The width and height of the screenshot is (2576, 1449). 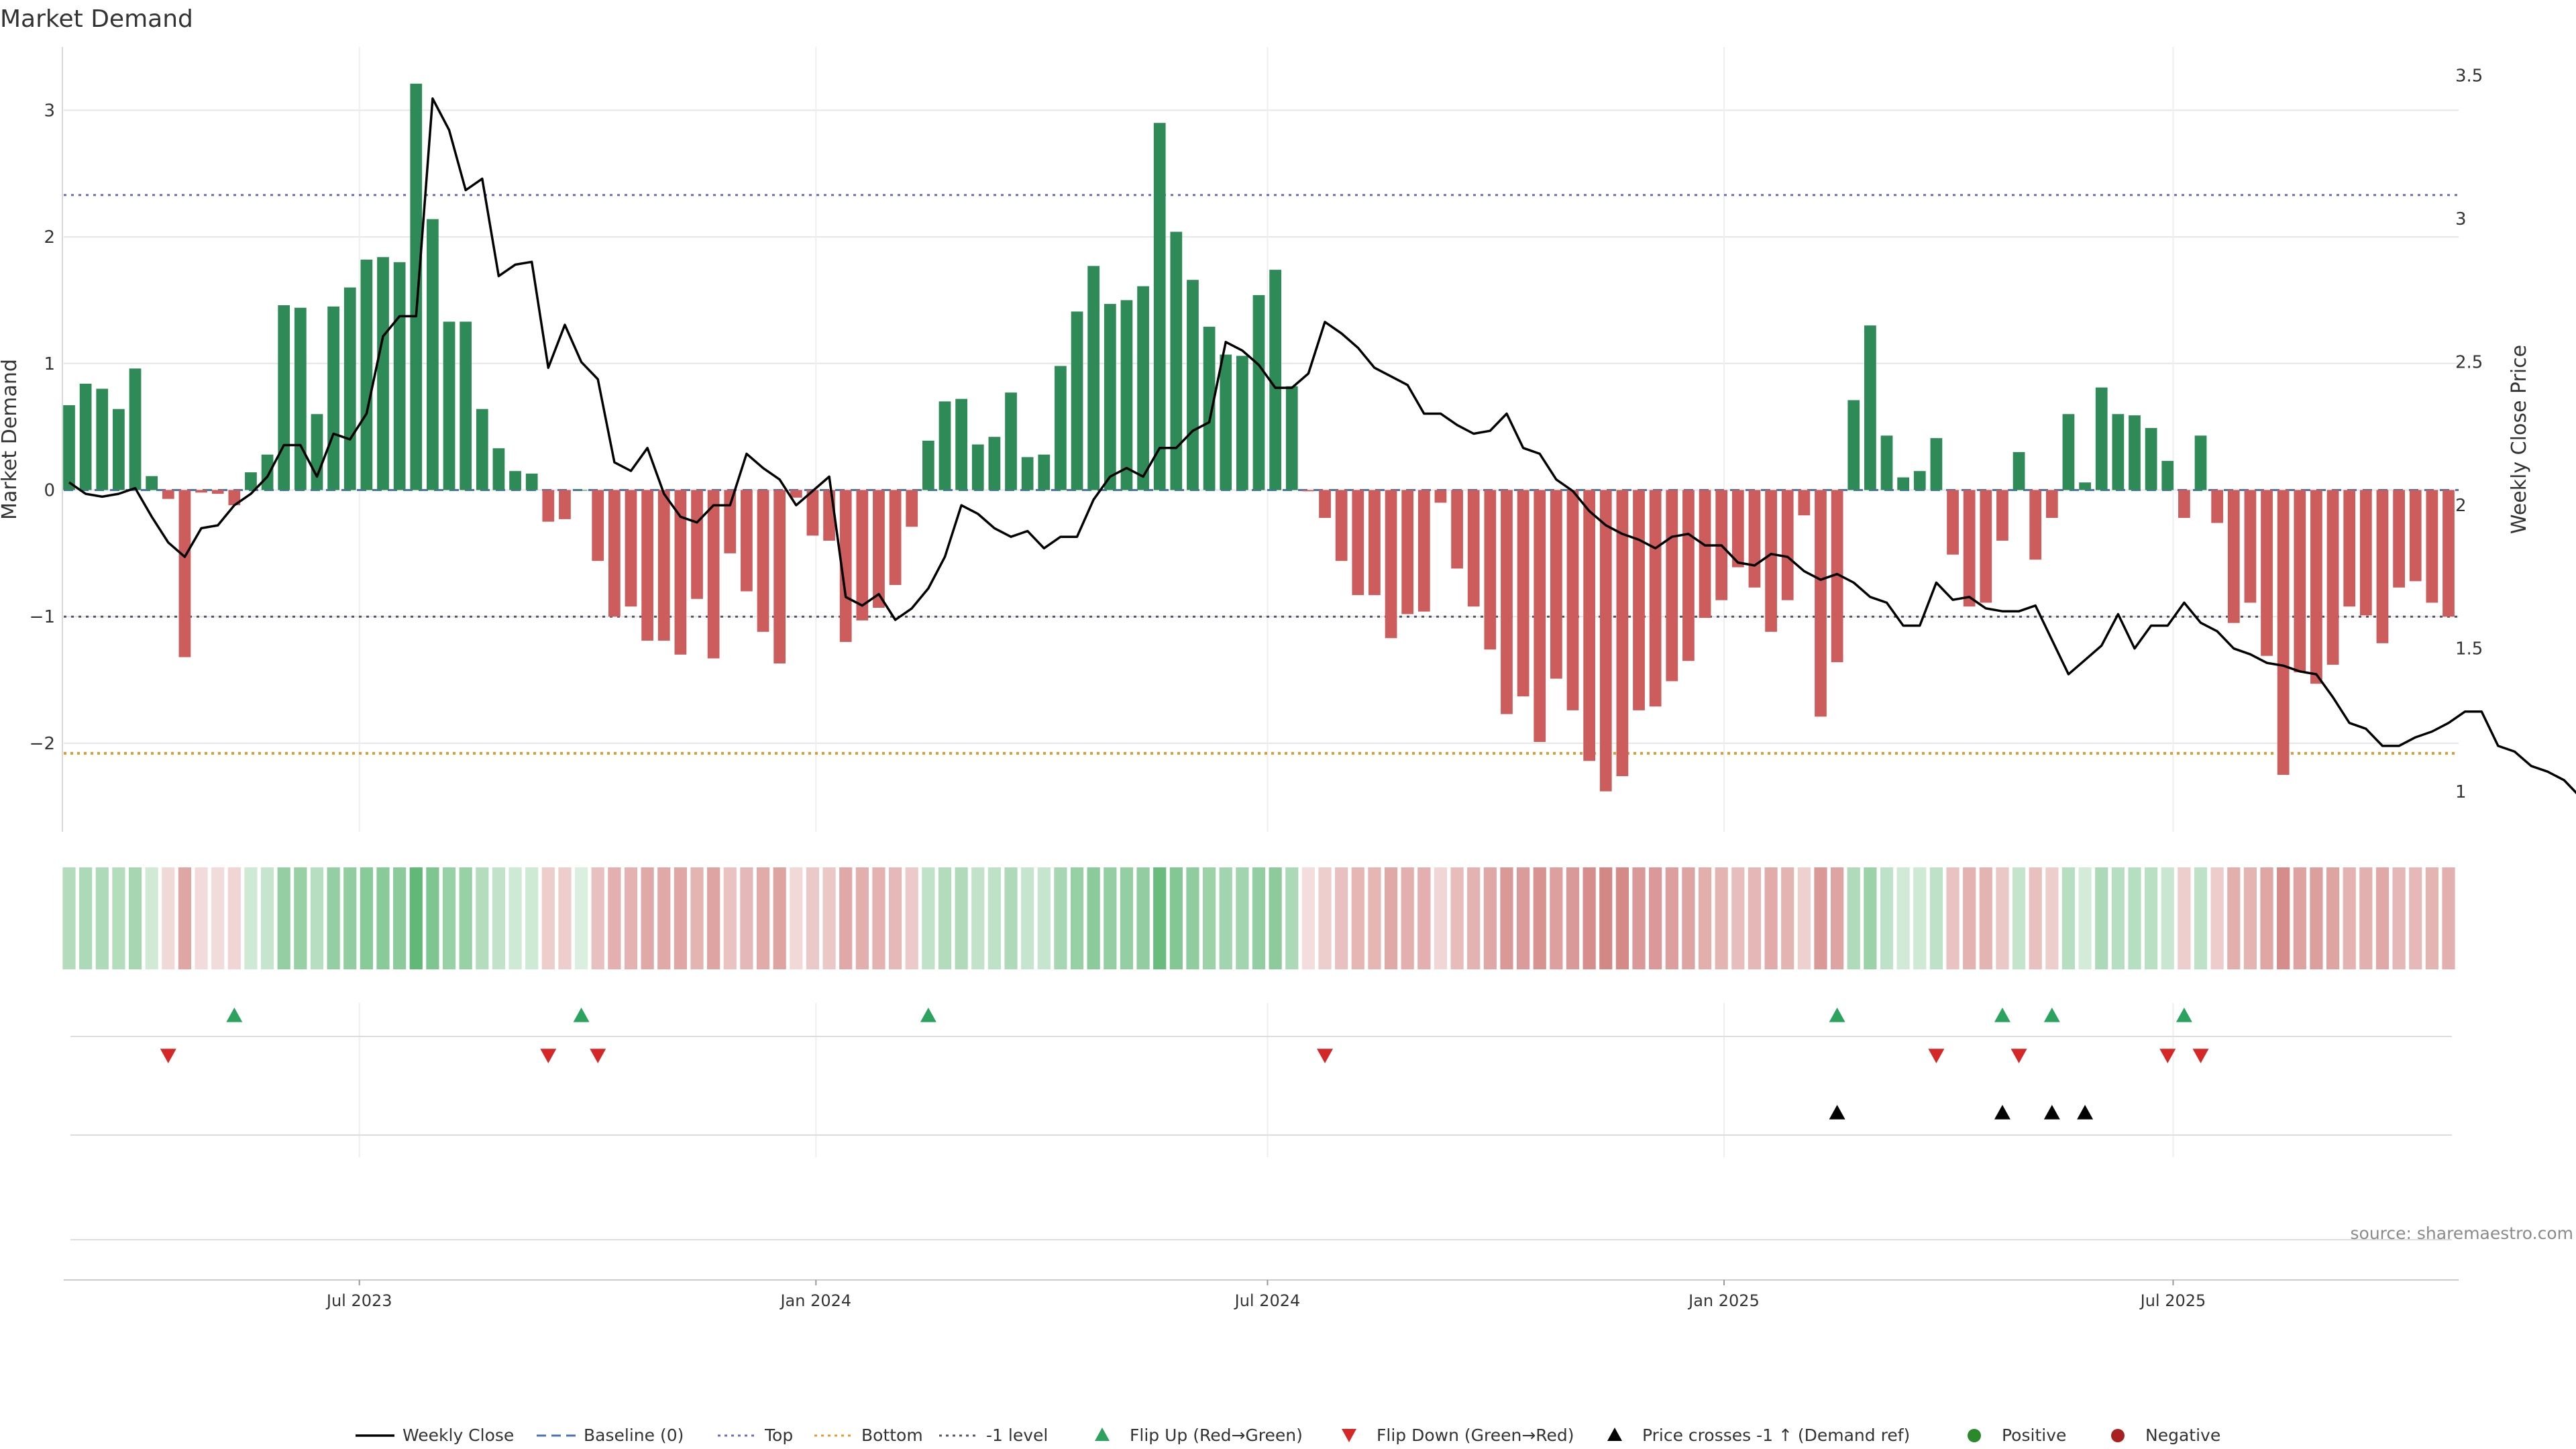 What do you see at coordinates (1614, 1434) in the screenshot?
I see `legend-triangle-up-swatch` at bounding box center [1614, 1434].